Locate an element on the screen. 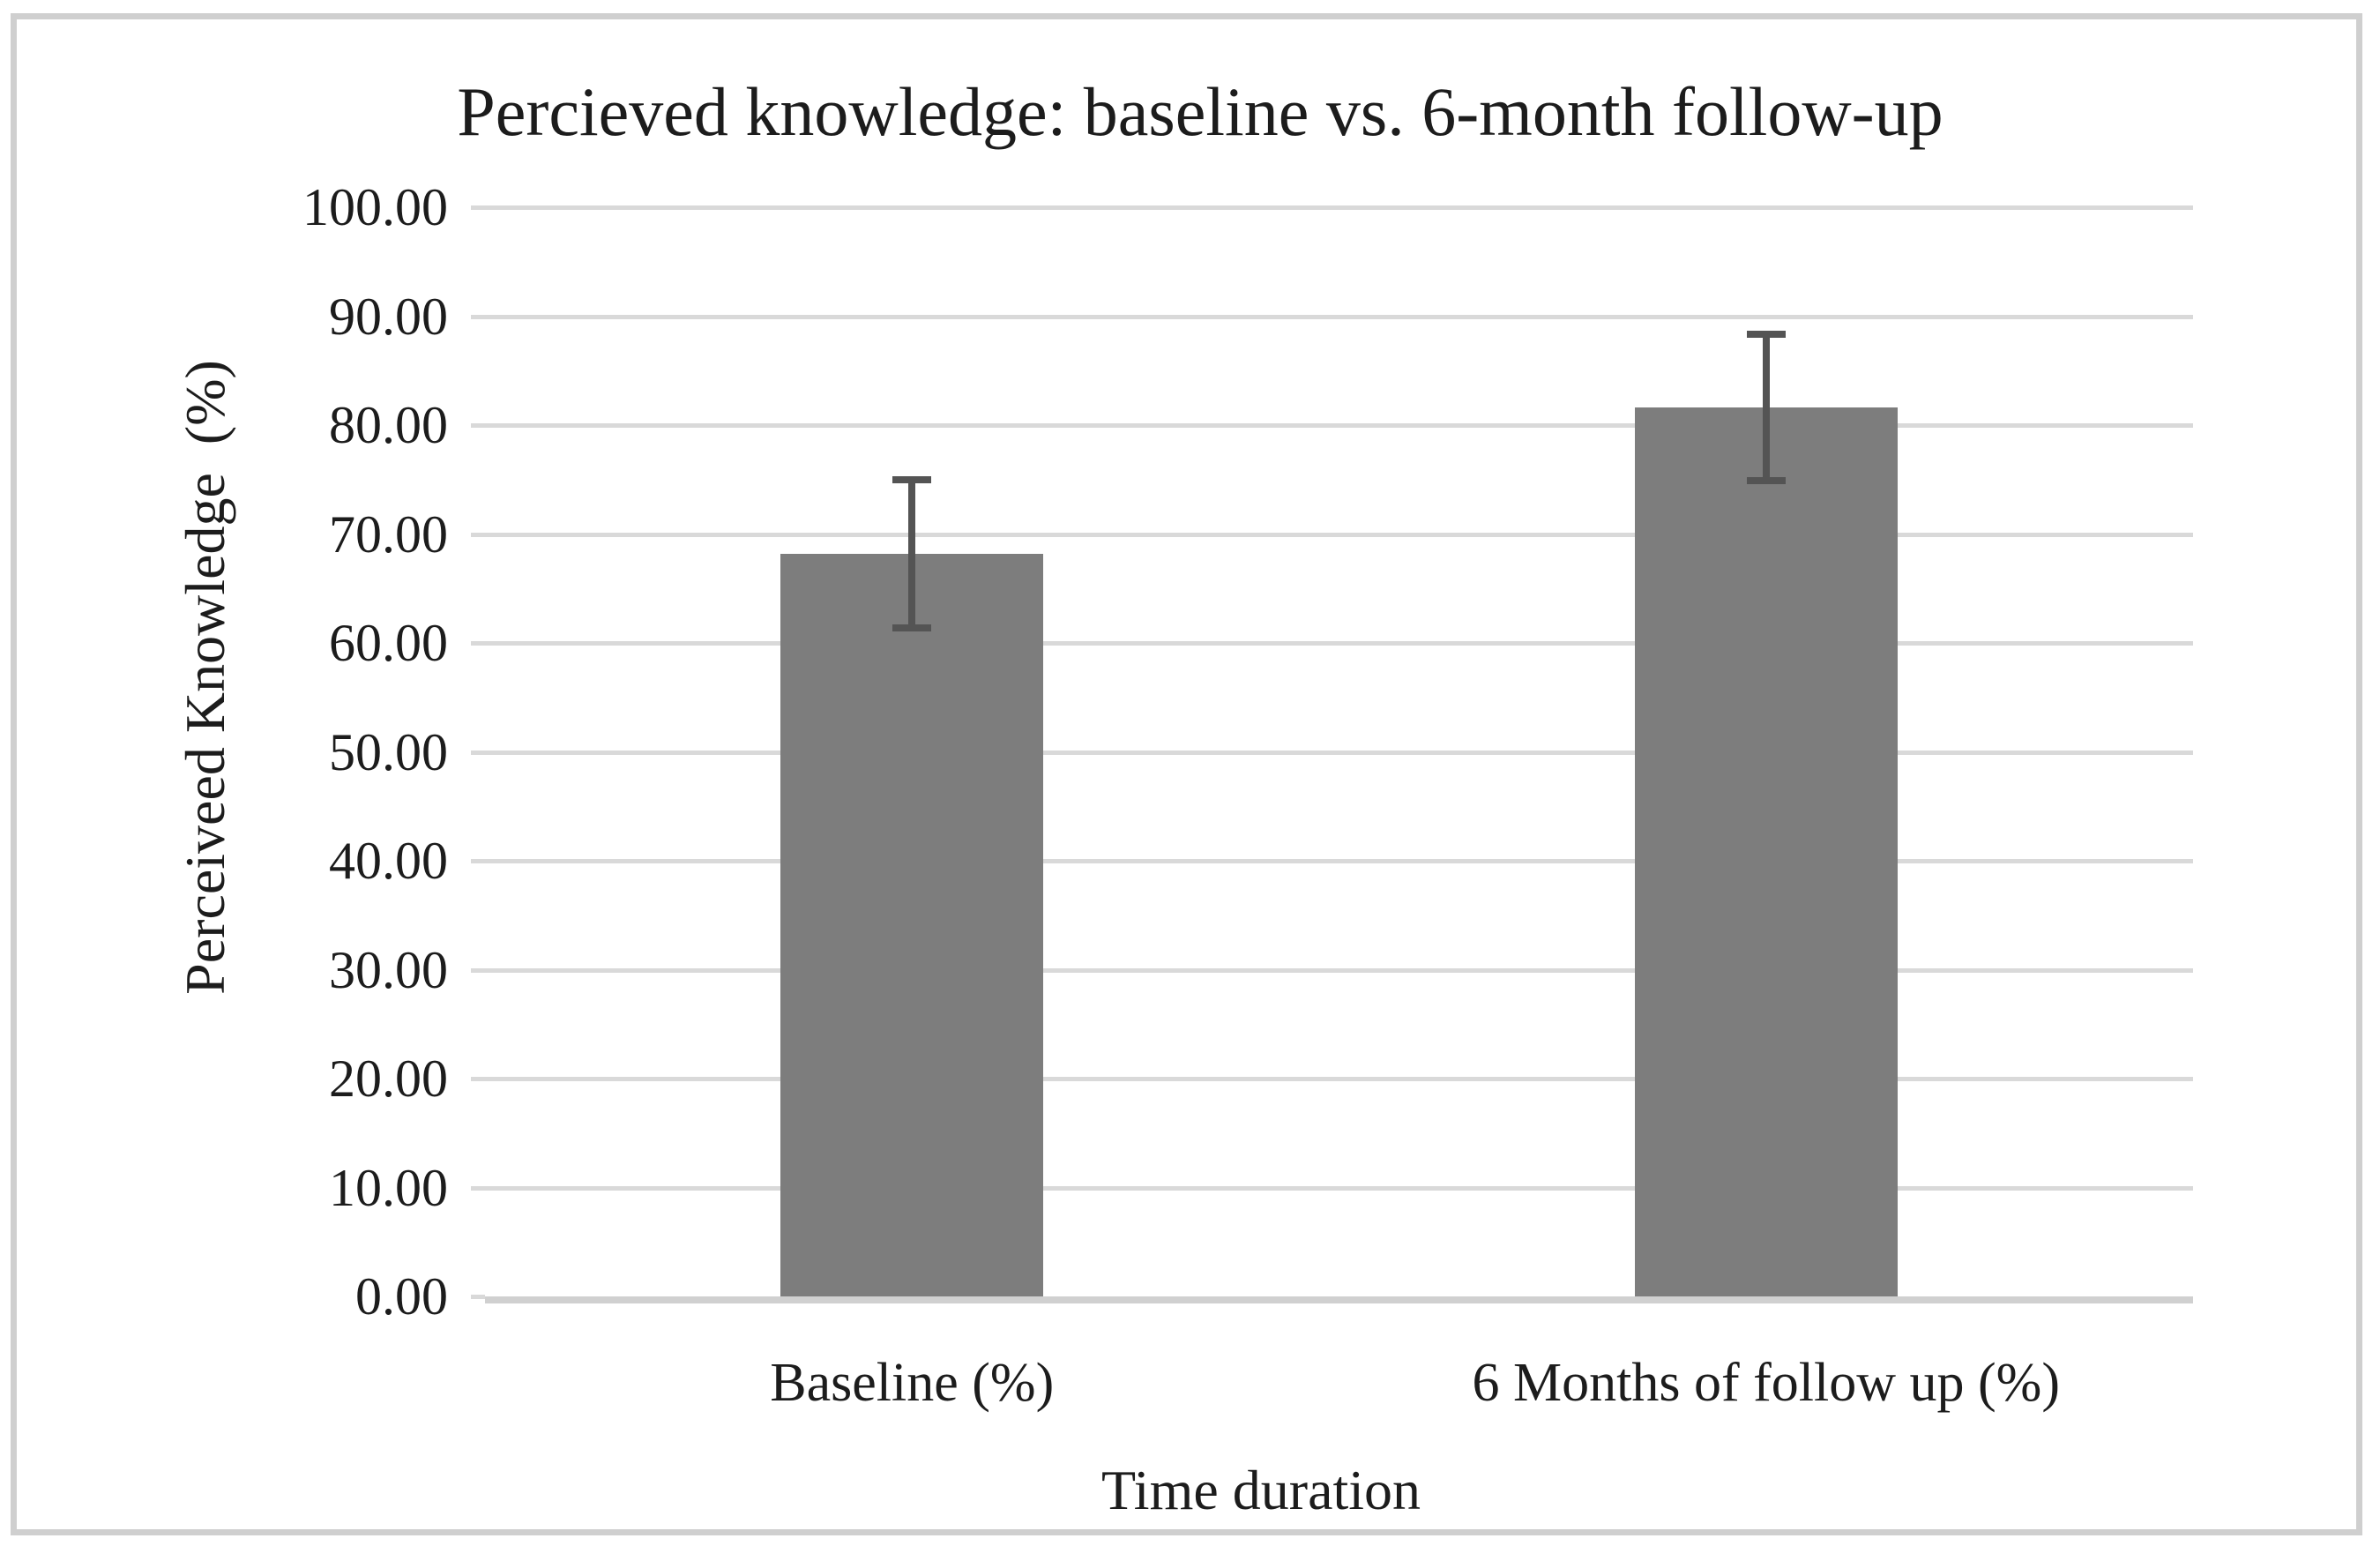 This screenshot has width=2380, height=1546. y-tick-label: 10.00 is located at coordinates (388, 1187).